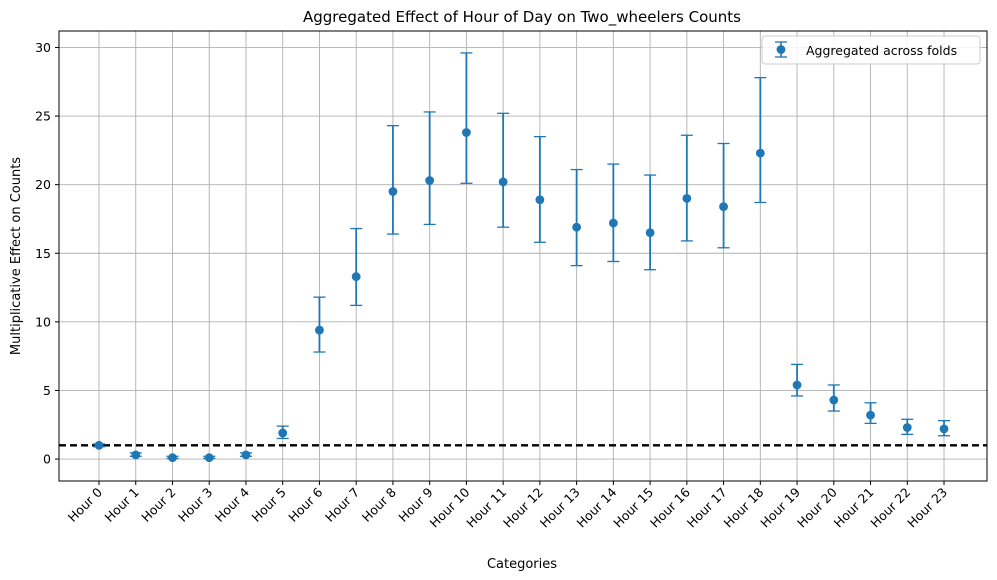 The height and width of the screenshot is (580, 997). What do you see at coordinates (268, 505) in the screenshot?
I see `x-tick-label: Hour 5` at bounding box center [268, 505].